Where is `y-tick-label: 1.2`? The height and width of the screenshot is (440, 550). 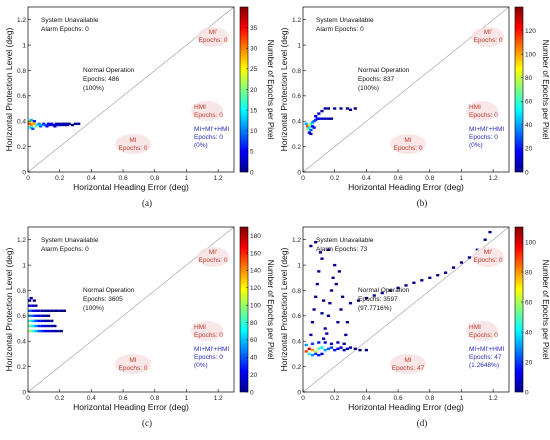 y-tick-label: 1.2 is located at coordinates (296, 20).